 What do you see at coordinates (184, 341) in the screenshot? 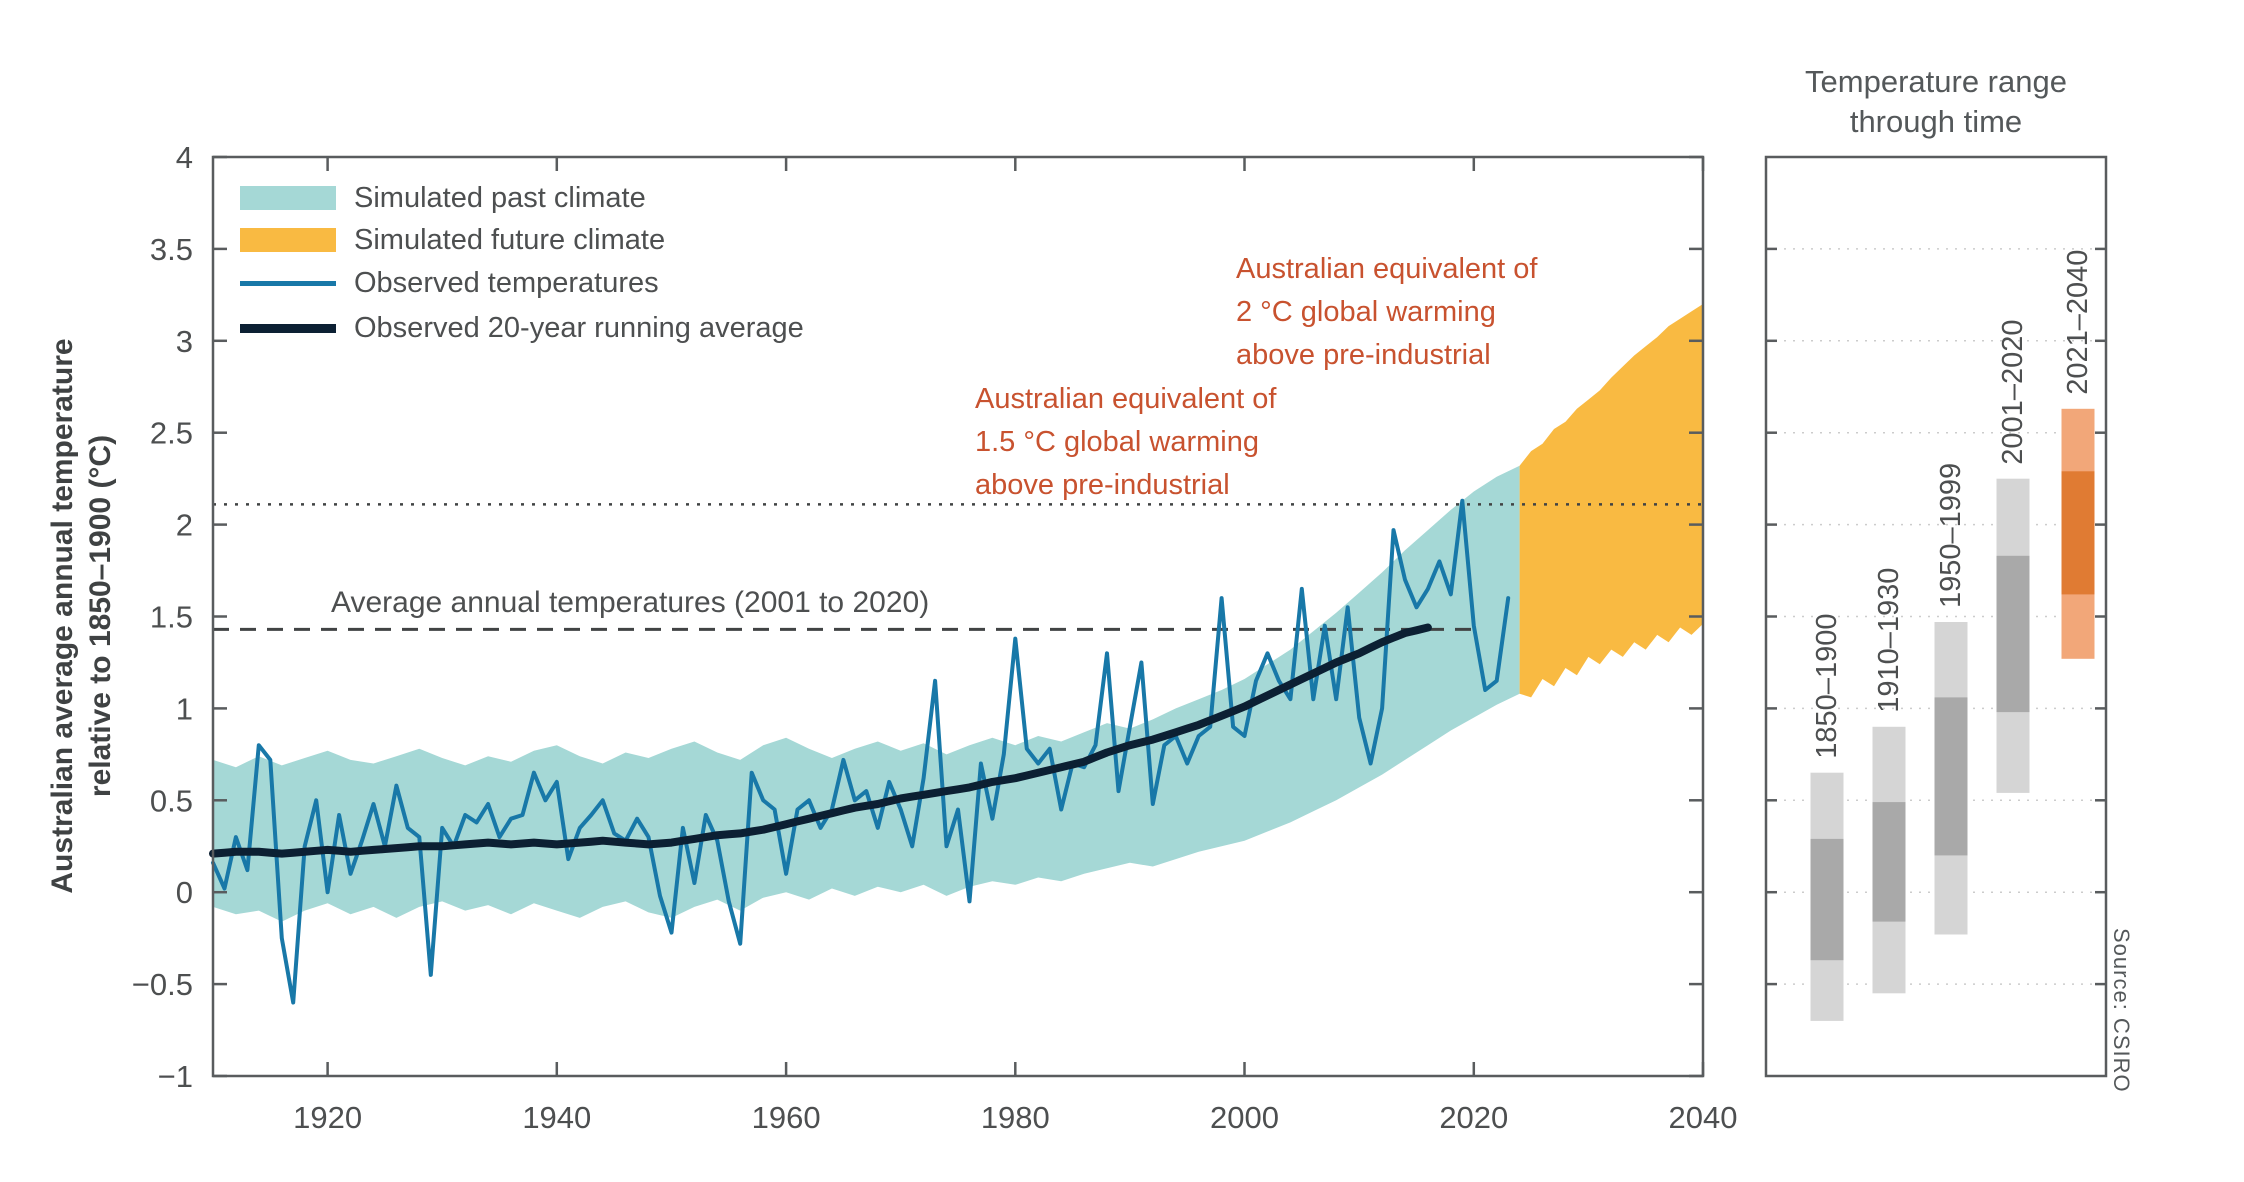
I see `y-tick-label: 3` at bounding box center [184, 341].